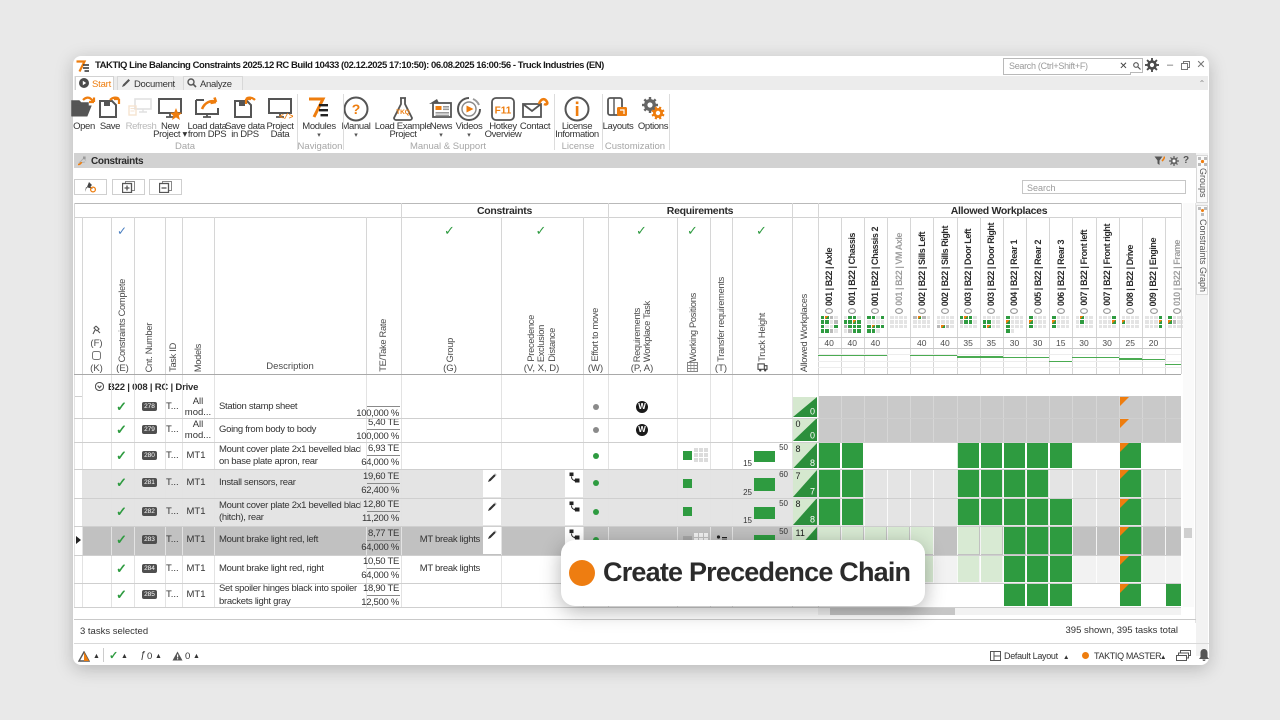  Describe the element at coordinates (403, 112) in the screenshot. I see `svg-text: TKQ` at that location.